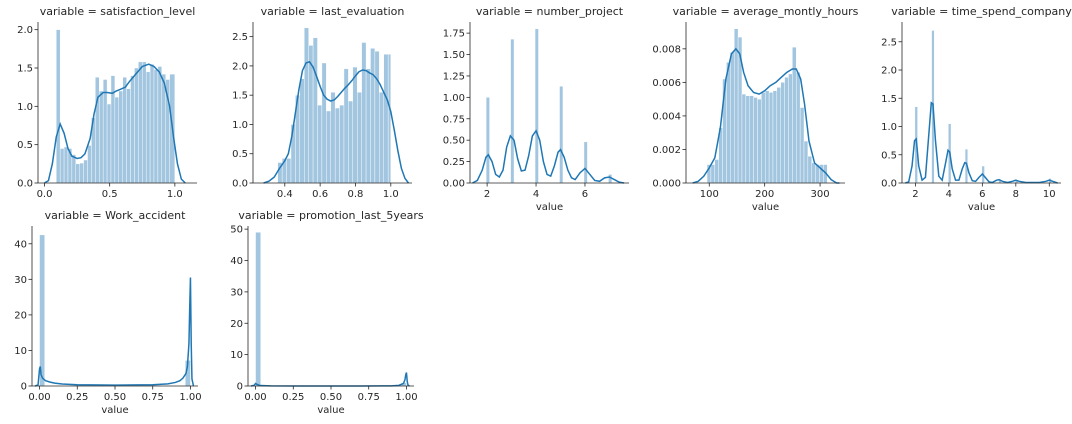 This screenshot has width=1072, height=424. I want to click on facet-title: variable = Work_accident, so click(116, 215).